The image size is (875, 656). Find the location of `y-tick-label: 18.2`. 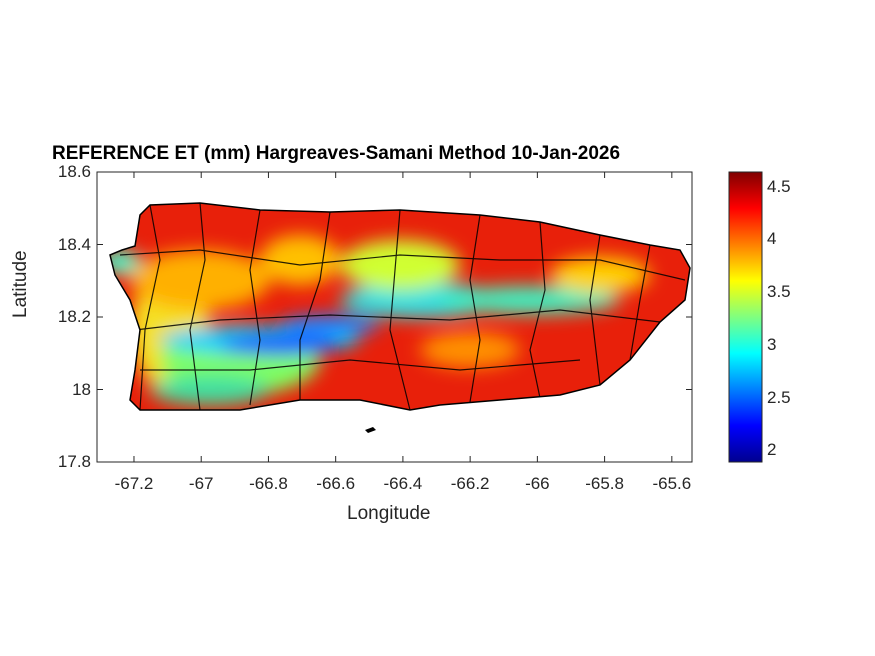

y-tick-label: 18.2 is located at coordinates (74, 316).